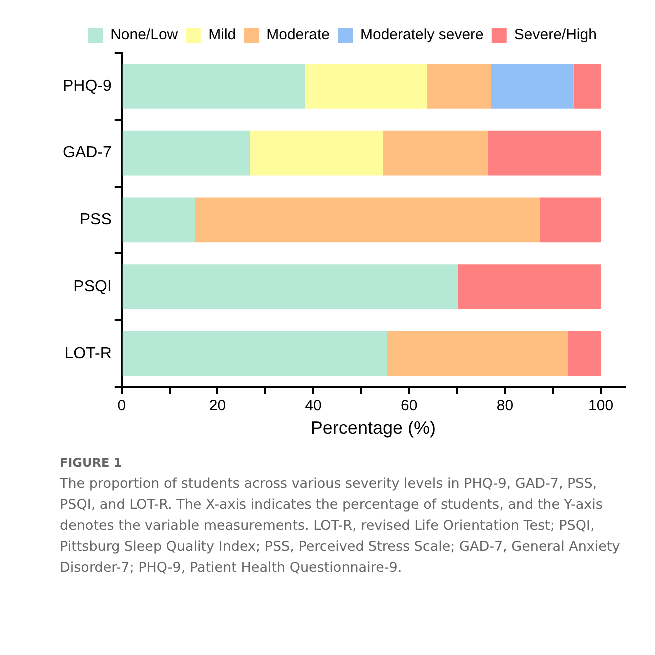 This screenshot has width=655, height=655. What do you see at coordinates (601, 406) in the screenshot?
I see `x-tick-label: 100` at bounding box center [601, 406].